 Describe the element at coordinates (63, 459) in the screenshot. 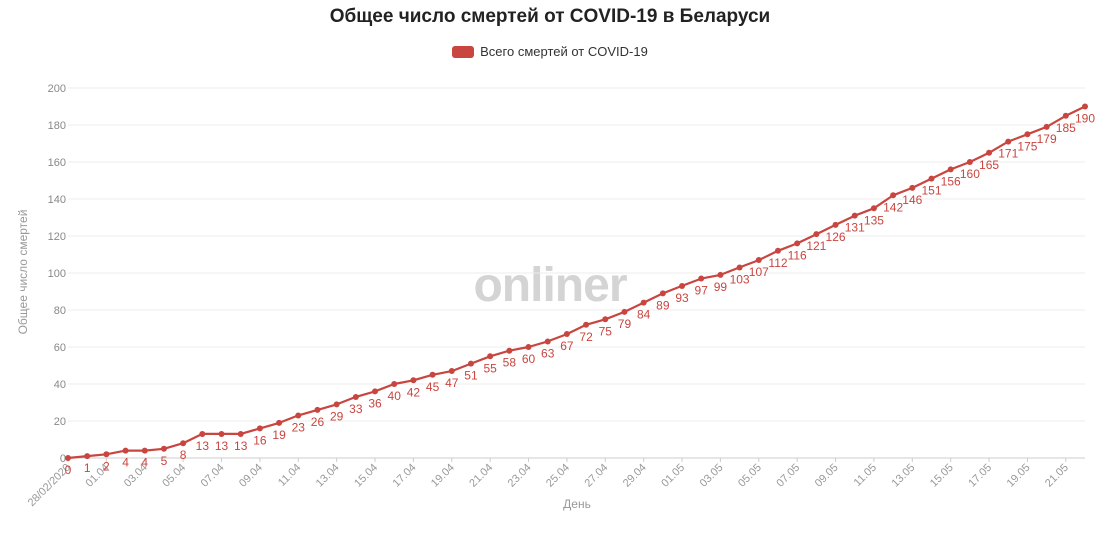

I see `y-tick-label: 0` at that location.